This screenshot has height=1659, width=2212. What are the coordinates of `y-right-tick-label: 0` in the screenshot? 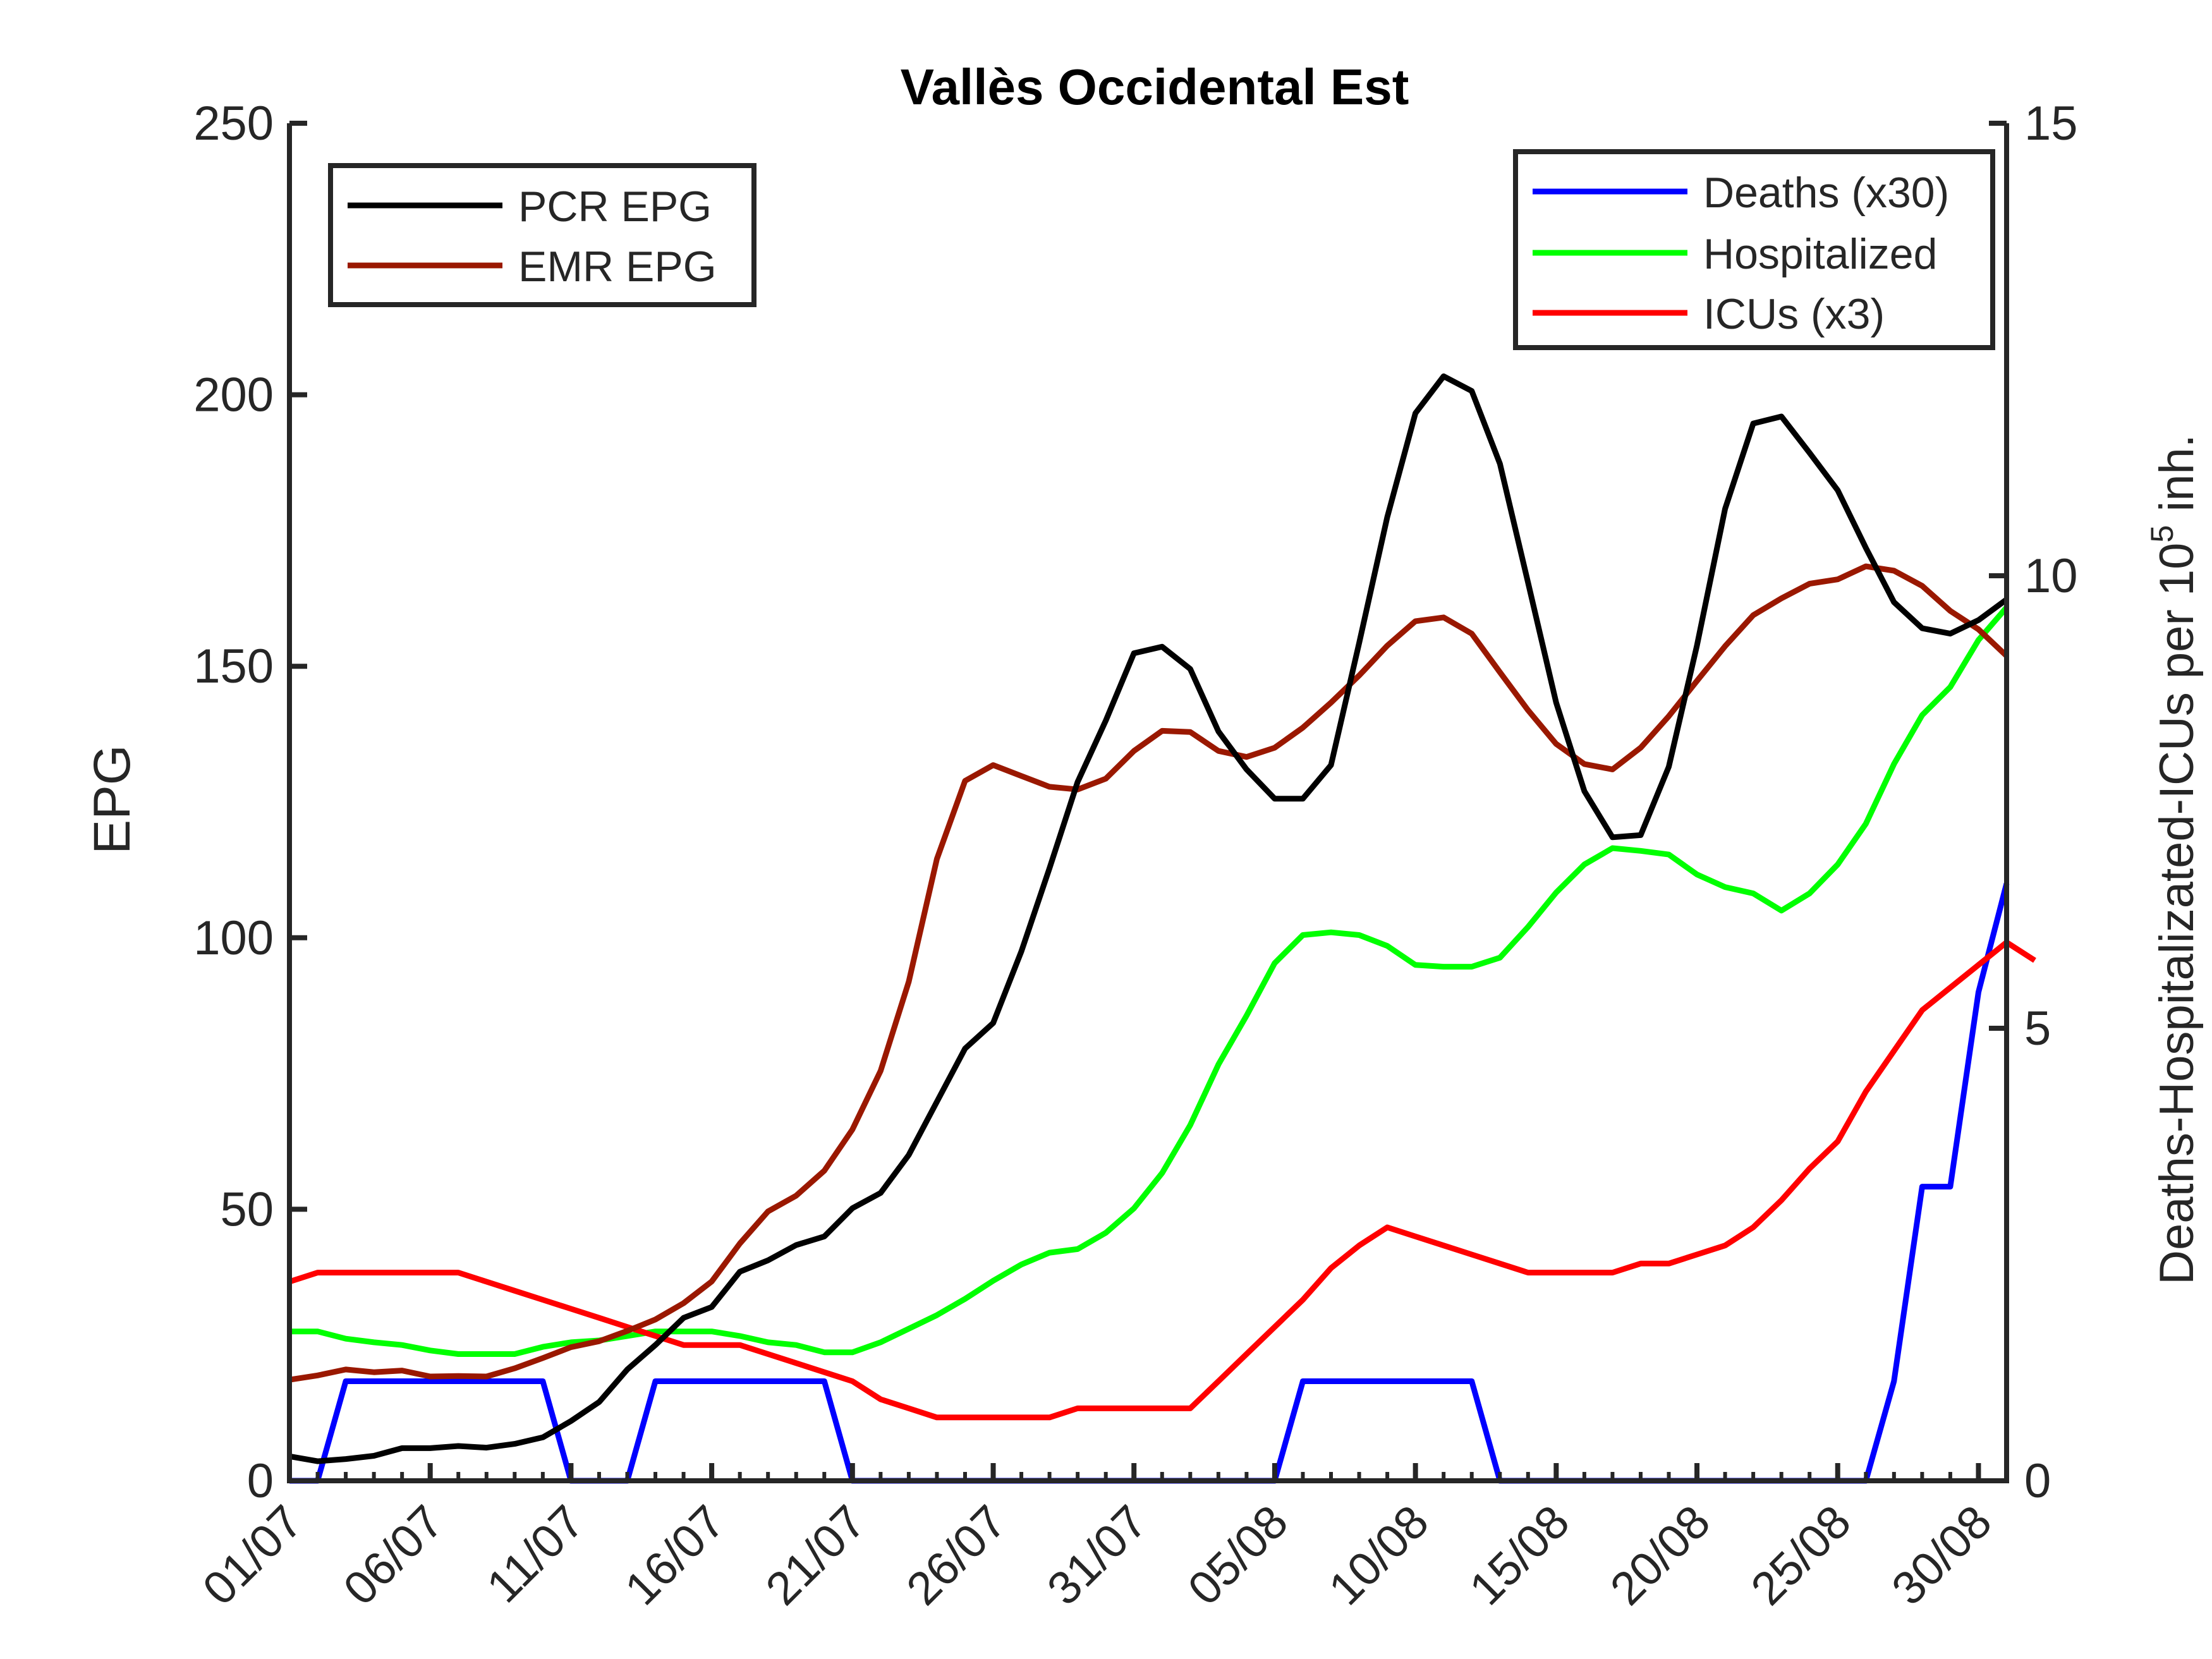 It's located at (2038, 1481).